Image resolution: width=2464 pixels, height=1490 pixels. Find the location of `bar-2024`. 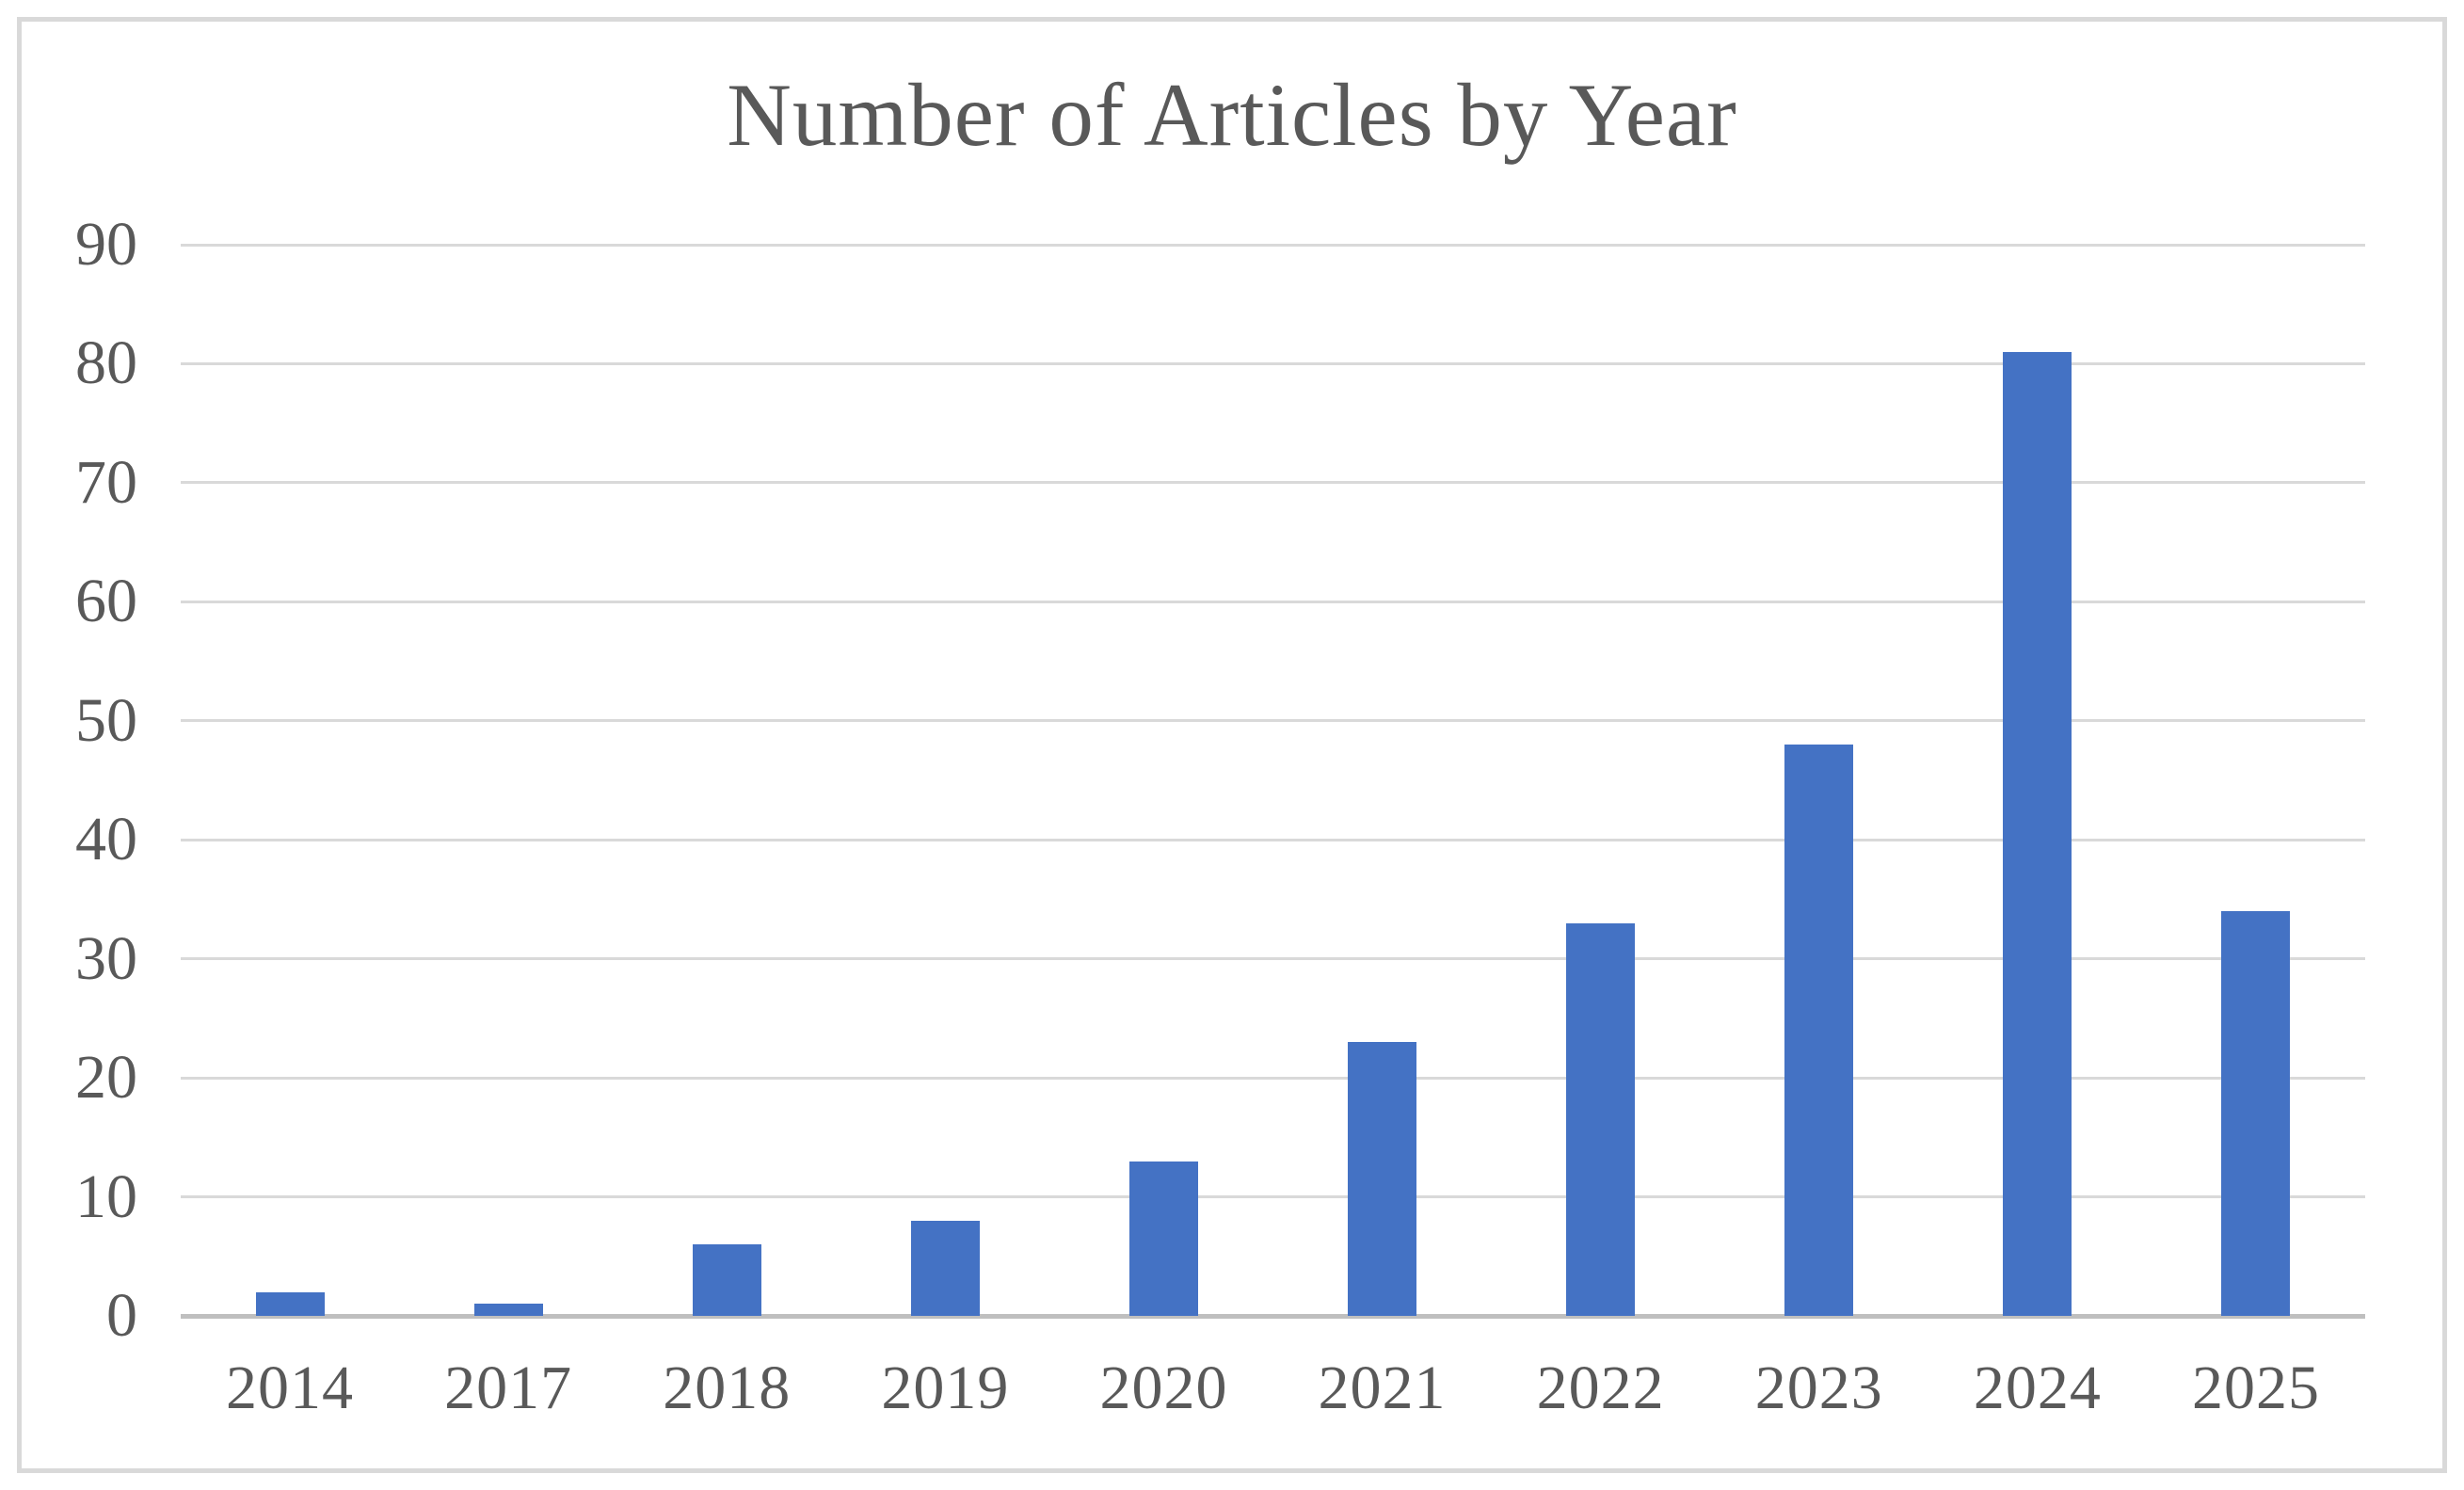

bar-2024 is located at coordinates (2037, 833).